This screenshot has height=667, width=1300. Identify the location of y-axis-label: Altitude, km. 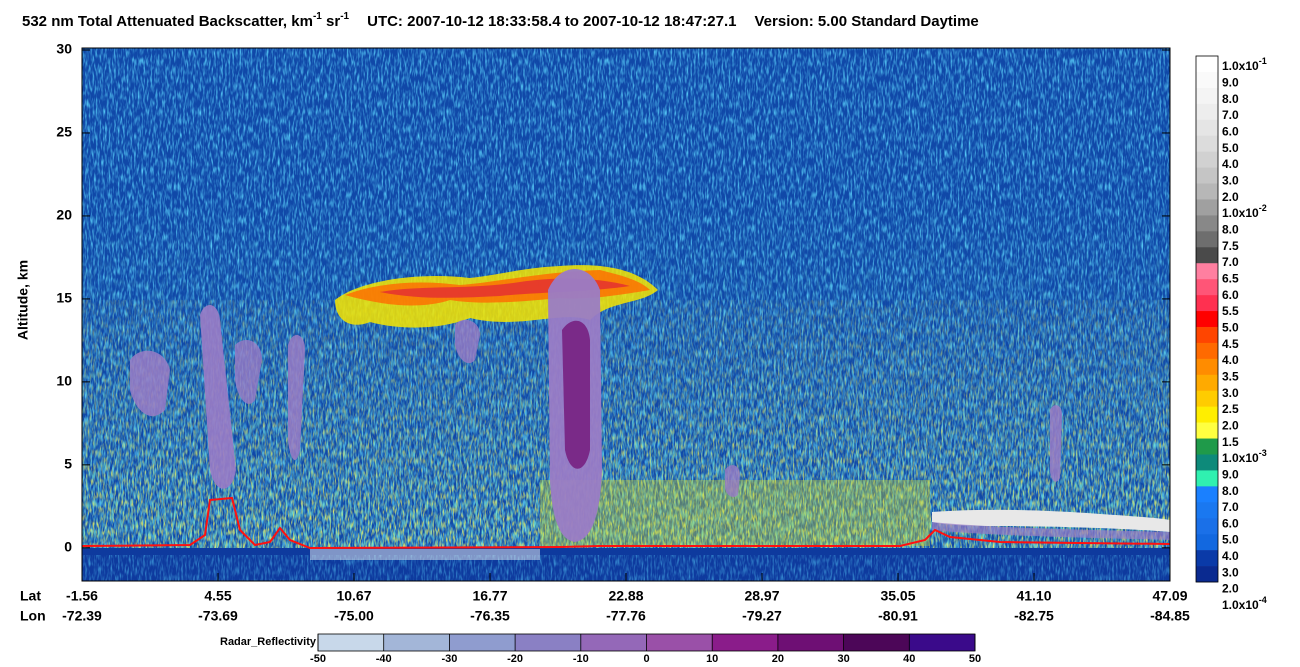
(23, 300).